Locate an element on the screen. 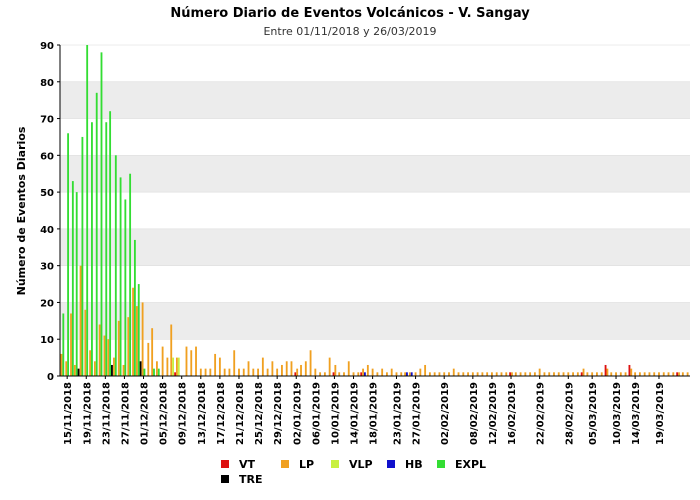  x-tick-label: 23/01/2019 is located at coordinates (398, 413).